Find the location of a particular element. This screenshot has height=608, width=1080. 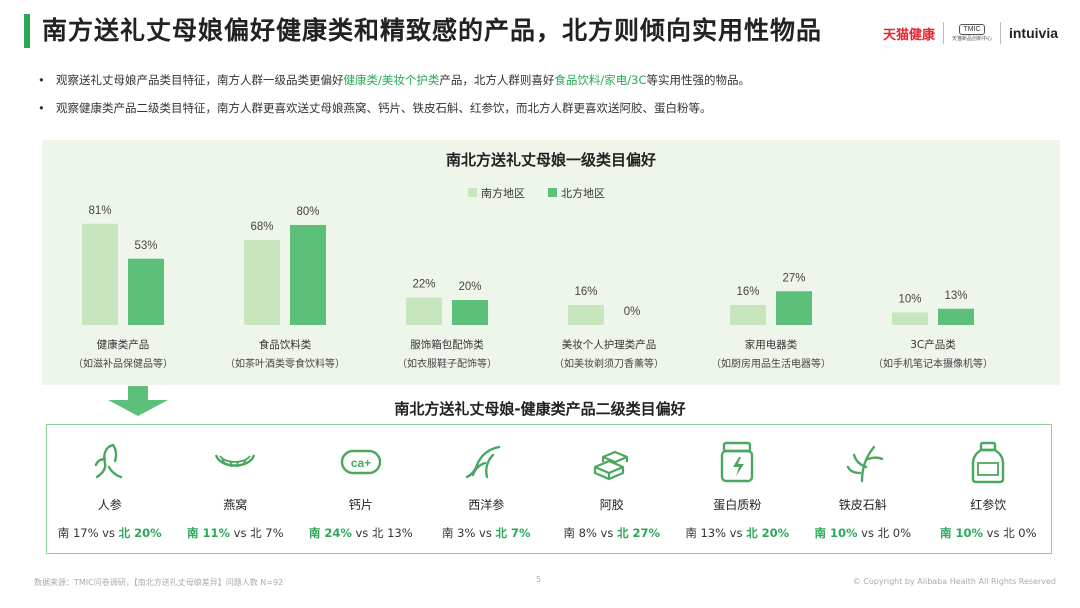

category-note: （如滋补品保健品等） is located at coordinates (123, 363).